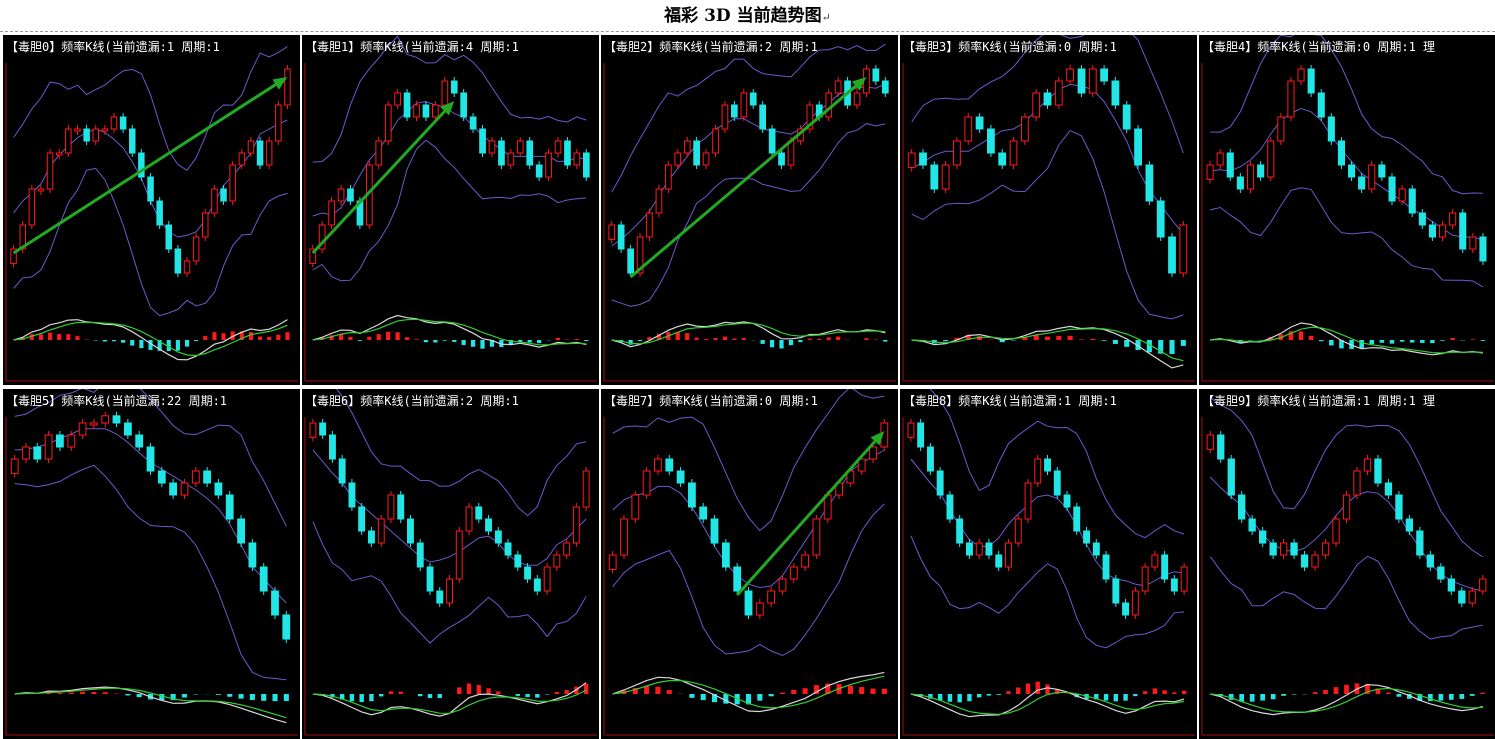 The width and height of the screenshot is (1495, 739). Describe the element at coordinates (1346, 115) in the screenshot. I see `band-upper` at that location.